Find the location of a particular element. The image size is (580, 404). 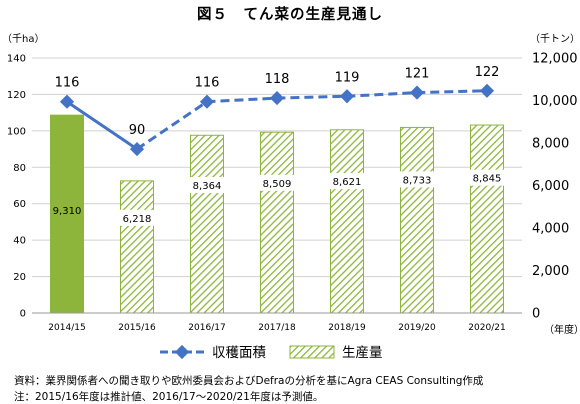

legend-bar-swatch is located at coordinates (312, 352).